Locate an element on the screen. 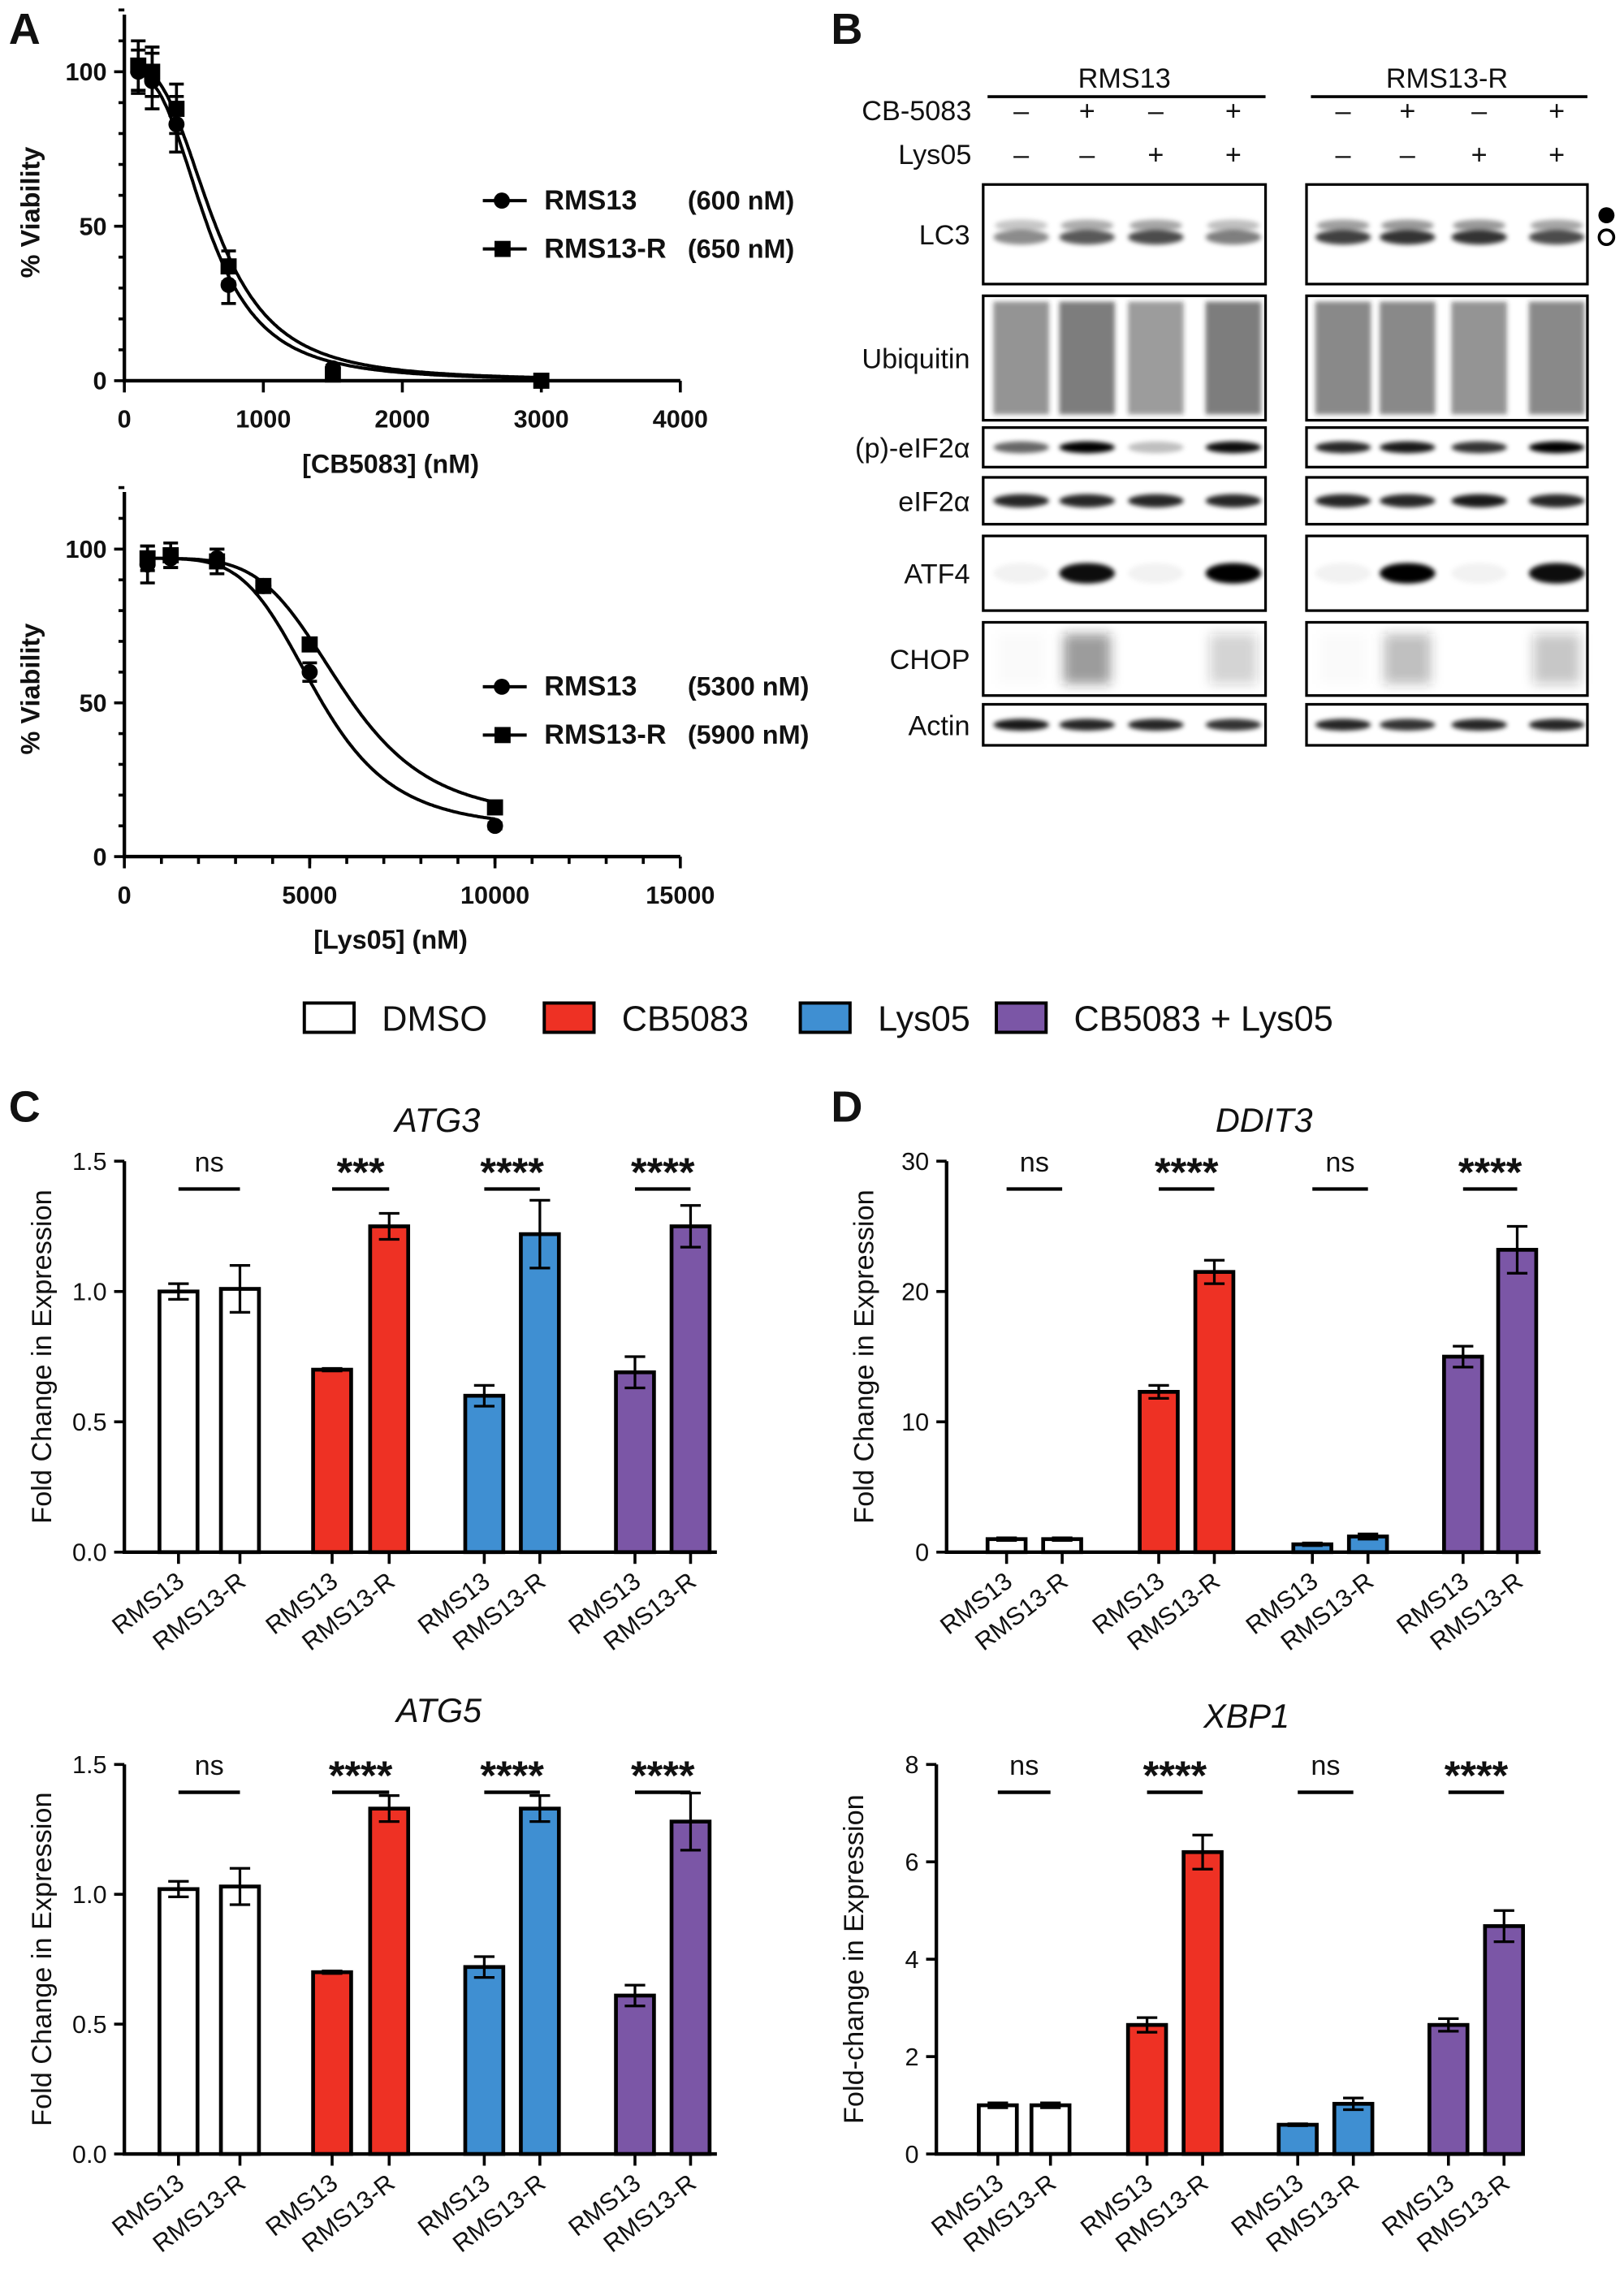  x-axis-label: [Lys05] (nM) is located at coordinates (391, 941).